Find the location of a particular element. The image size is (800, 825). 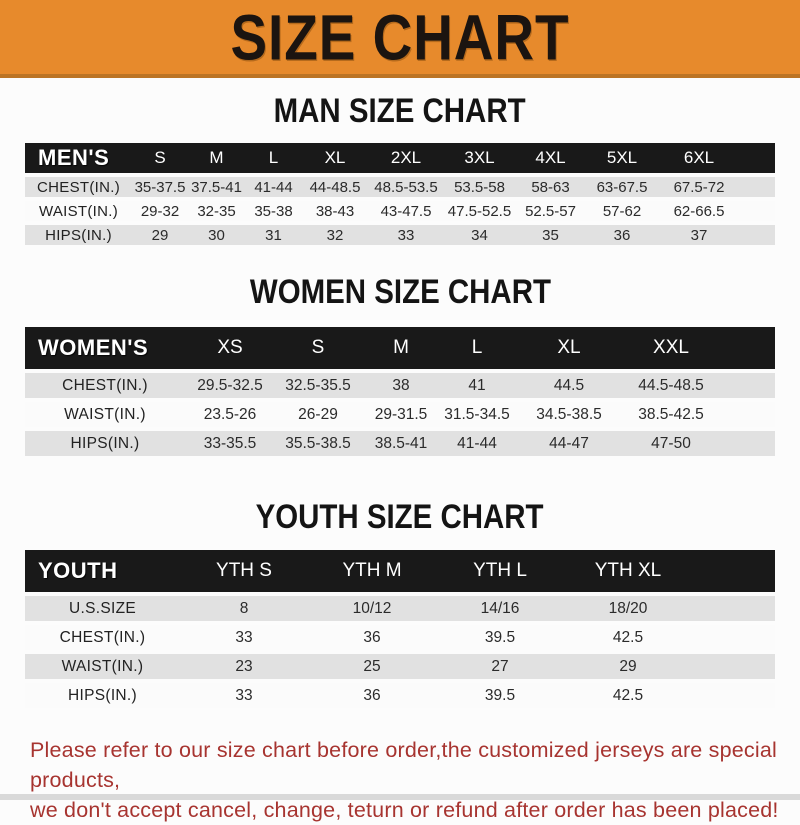

cell-value: 34.5-38.5 is located at coordinates (569, 414).